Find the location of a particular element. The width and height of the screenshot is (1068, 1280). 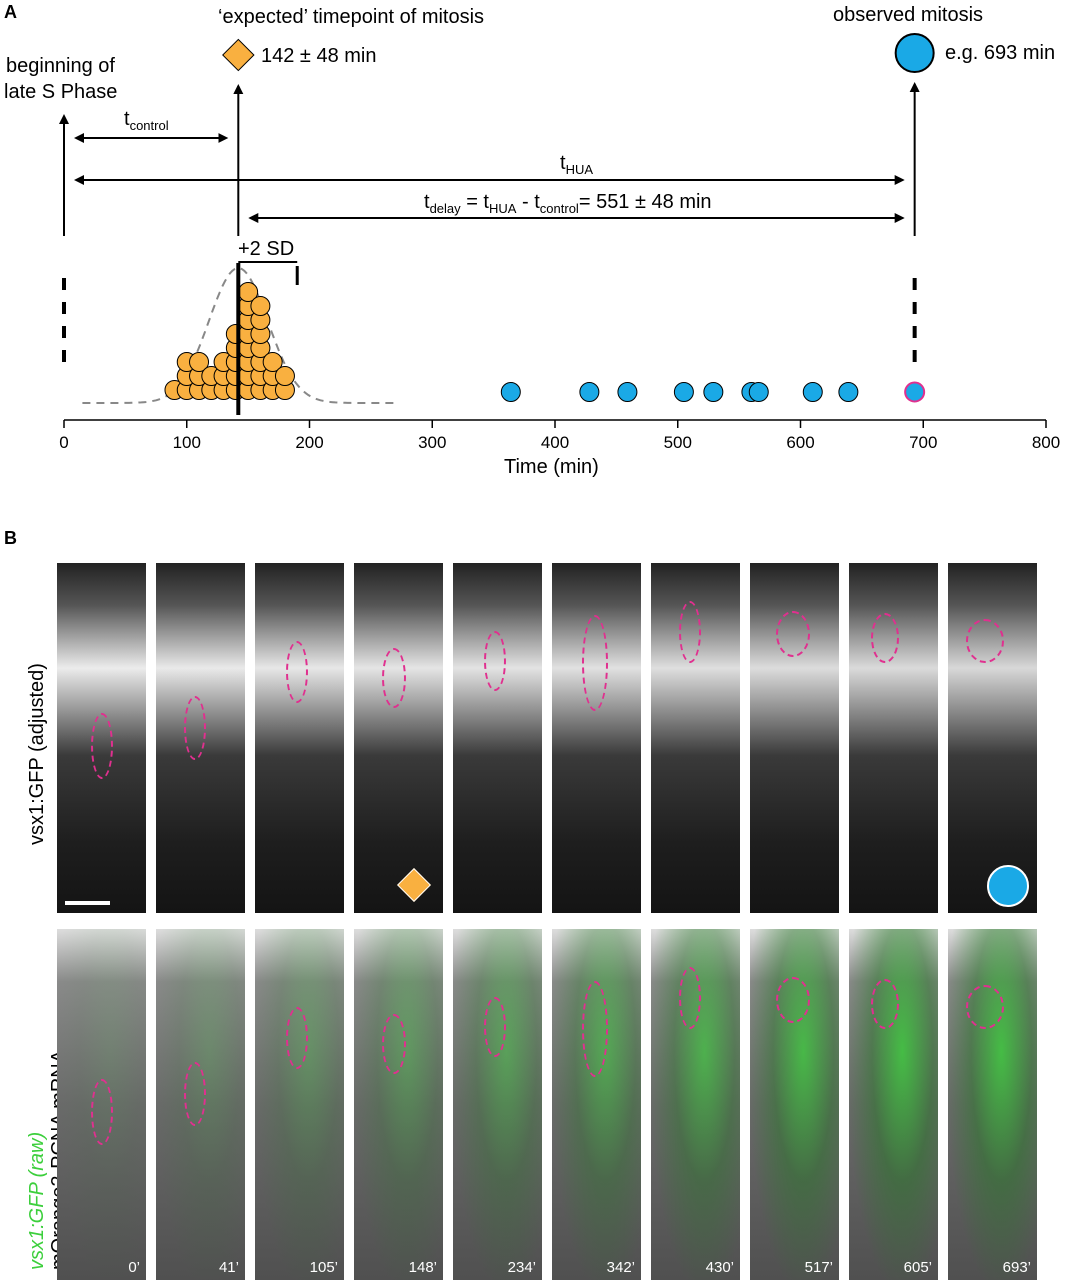

scale-bar is located at coordinates (87, 903).